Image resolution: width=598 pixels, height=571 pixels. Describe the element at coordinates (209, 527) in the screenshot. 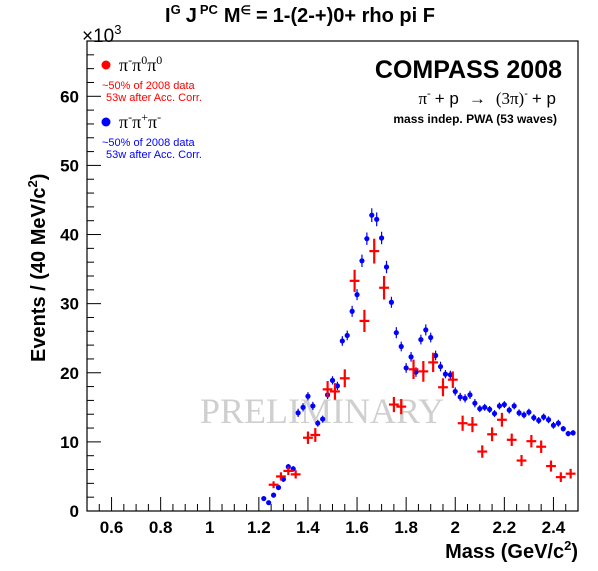

I see `x-tick-label: 1` at that location.